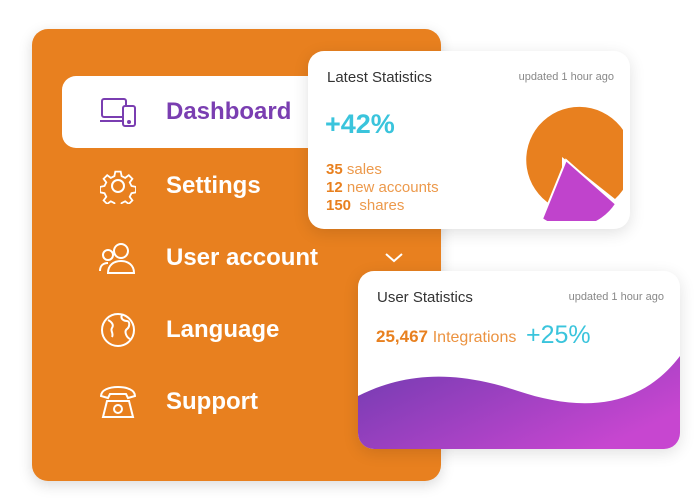 This screenshot has width=700, height=500. Describe the element at coordinates (380, 77) in the screenshot. I see `card-title: Latest Statistics` at that location.